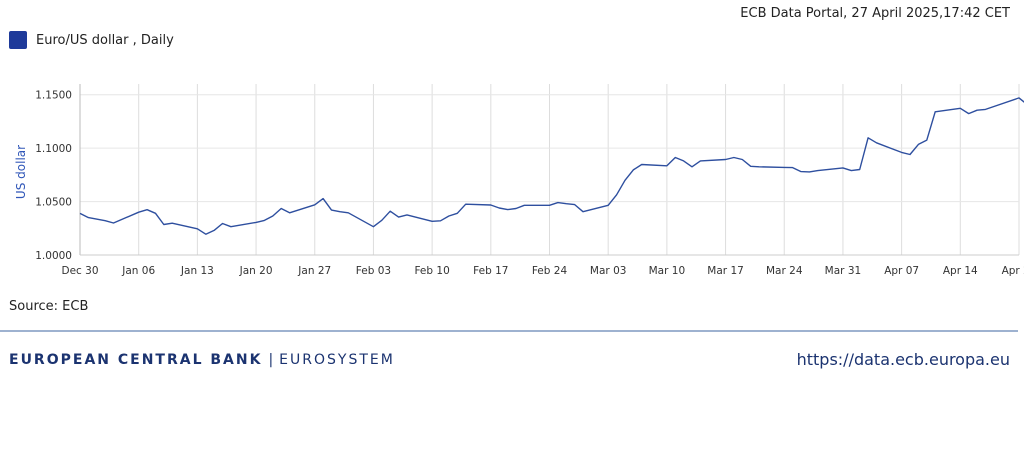  Describe the element at coordinates (337, 360) in the screenshot. I see `eurosystem-name: EUROSYSTEM` at that location.